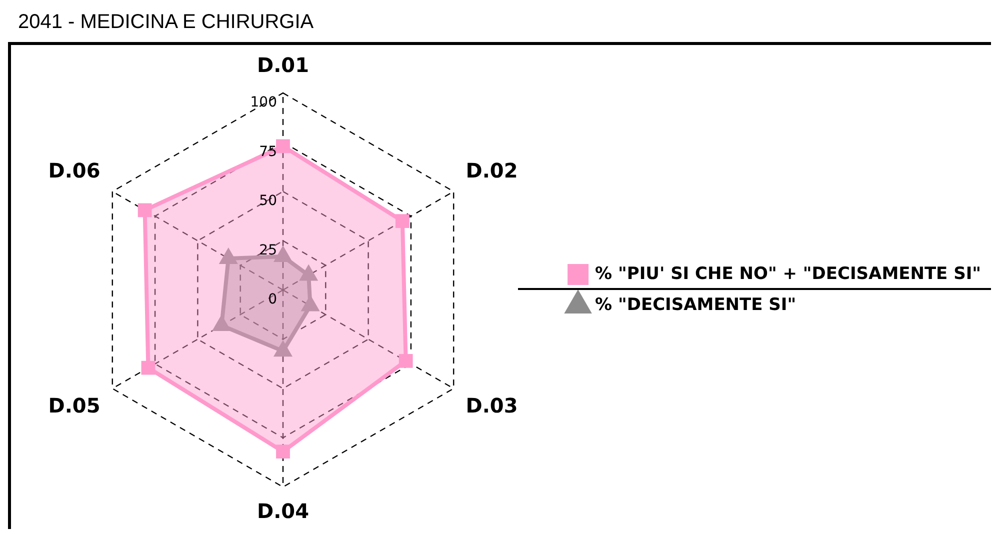 The height and width of the screenshot is (534, 999). Describe the element at coordinates (272, 300) in the screenshot. I see `y-tick-label: 0` at that location.